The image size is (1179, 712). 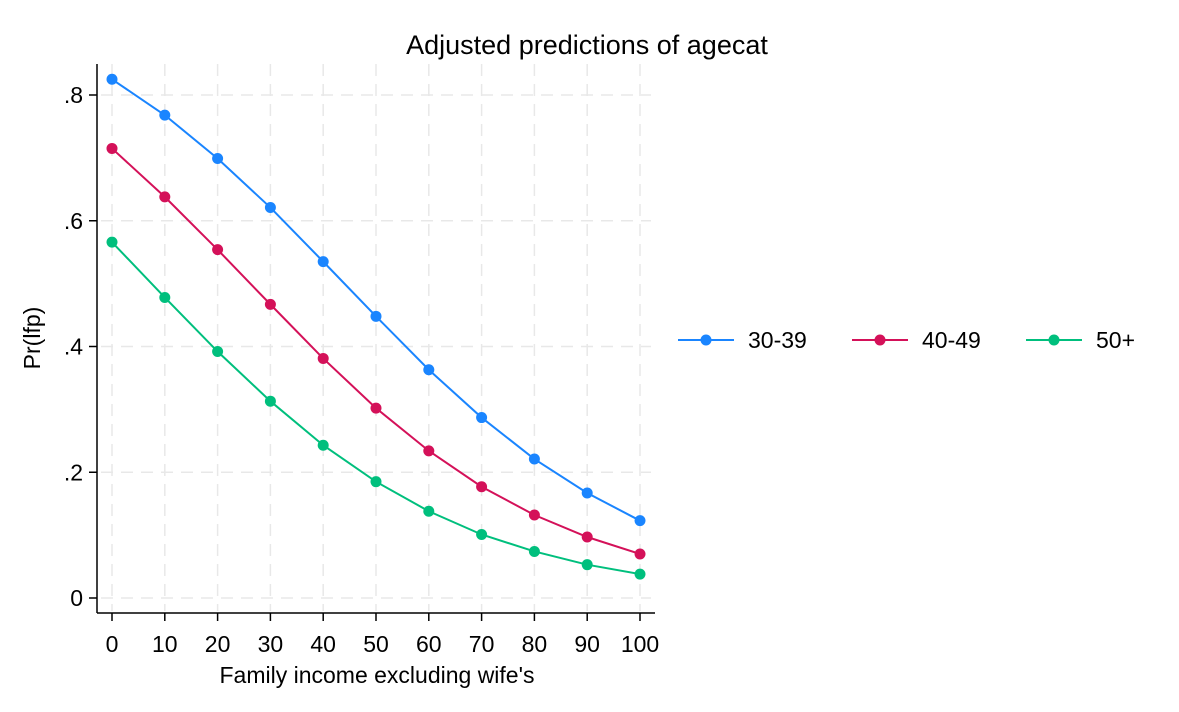 I want to click on series-point-50+-6, so click(x=429, y=511).